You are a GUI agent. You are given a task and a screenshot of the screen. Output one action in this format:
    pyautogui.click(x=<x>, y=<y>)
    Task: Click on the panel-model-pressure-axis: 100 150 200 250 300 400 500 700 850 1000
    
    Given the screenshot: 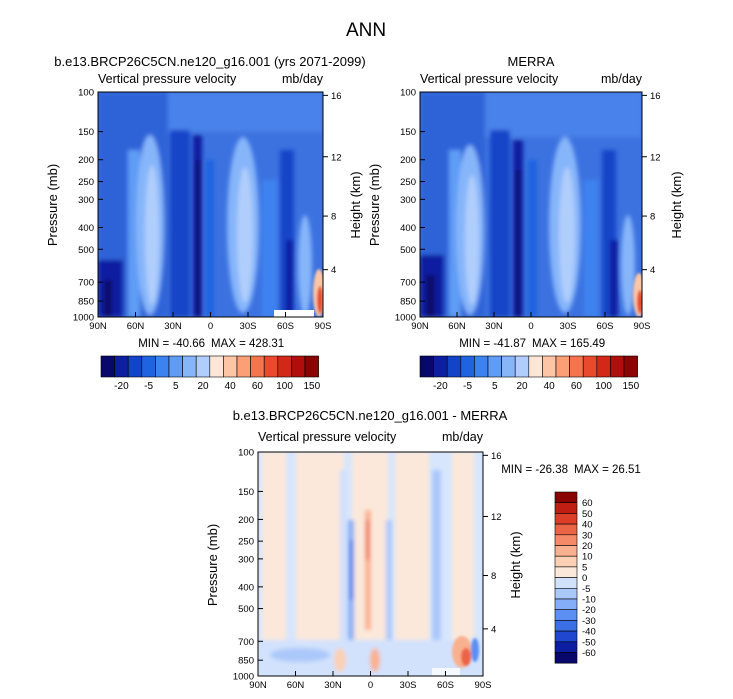 What is the action you would take?
    pyautogui.click(x=88, y=206)
    